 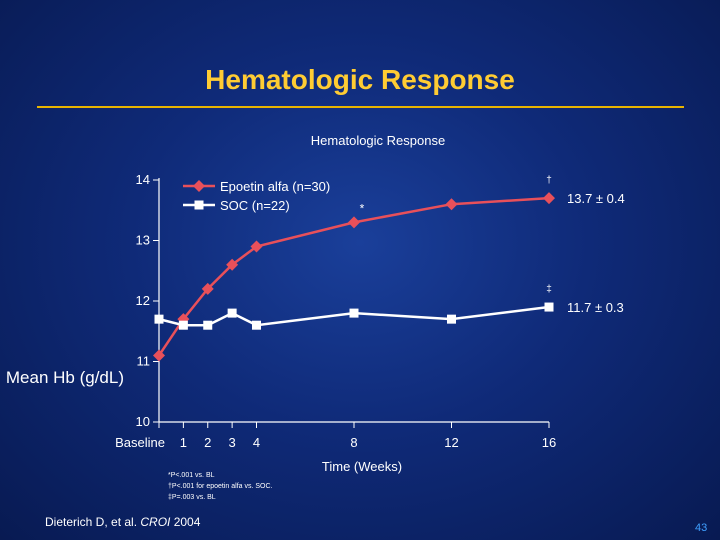 What do you see at coordinates (549, 442) in the screenshot?
I see `x-tick-label: 16` at bounding box center [549, 442].